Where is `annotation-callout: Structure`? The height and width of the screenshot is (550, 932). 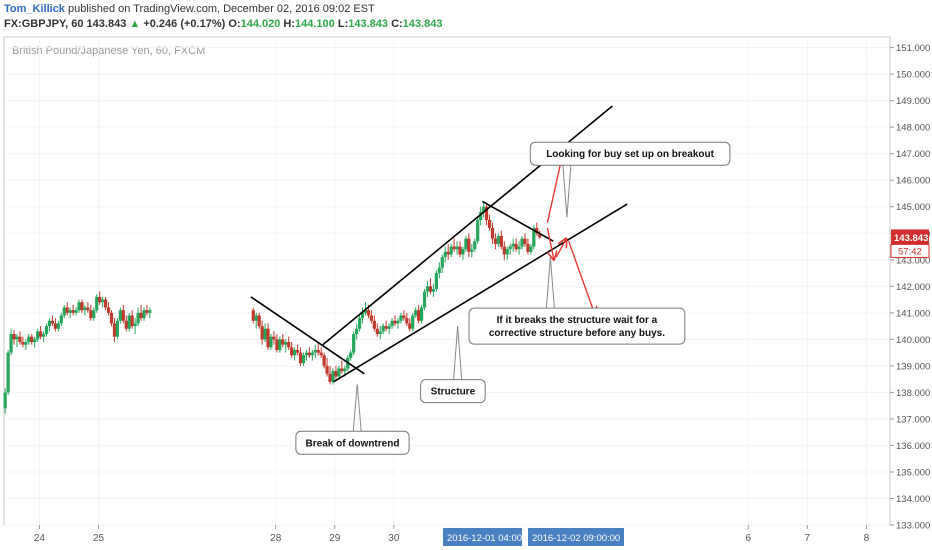
annotation-callout: Structure is located at coordinates (453, 365).